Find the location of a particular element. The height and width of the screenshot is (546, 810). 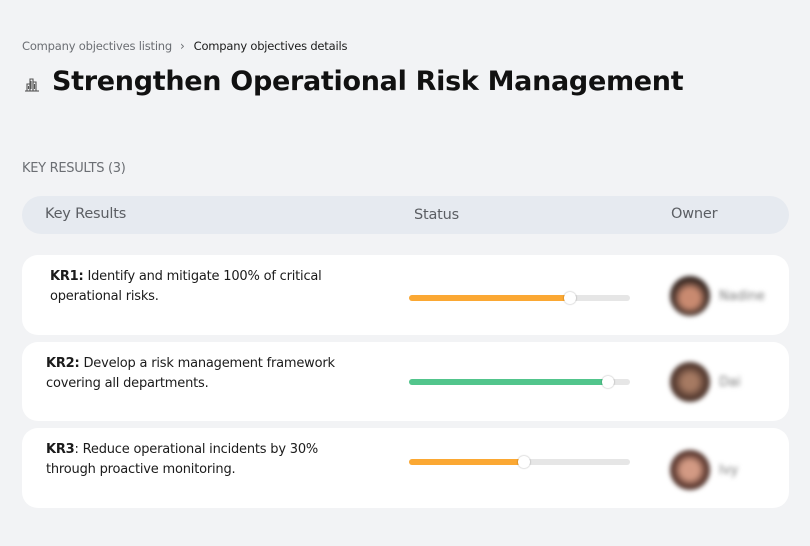

title-row: Strengthen Operational Risk Management is located at coordinates (353, 81).